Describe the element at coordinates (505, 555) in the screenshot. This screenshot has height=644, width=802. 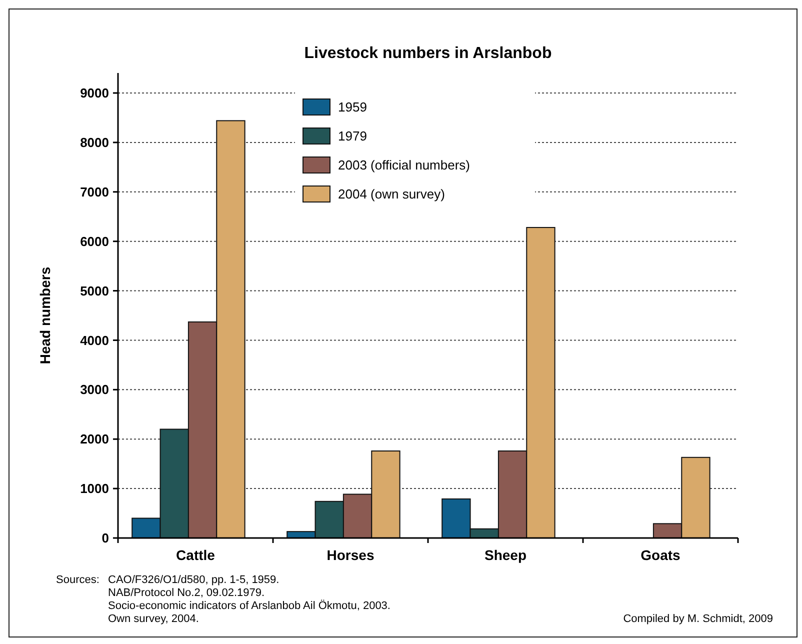
I see `x-tick-label: Sheep` at that location.